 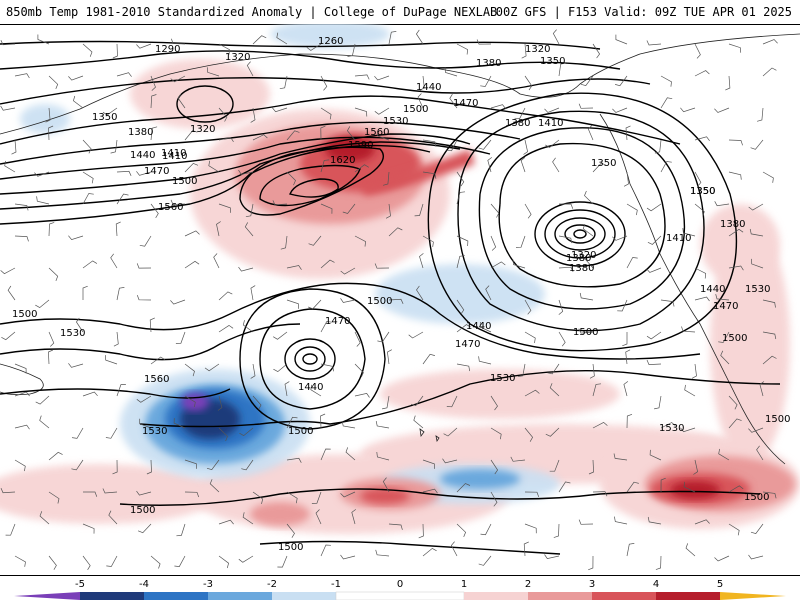 I want to click on contour-label: 1260, so click(x=330, y=41).